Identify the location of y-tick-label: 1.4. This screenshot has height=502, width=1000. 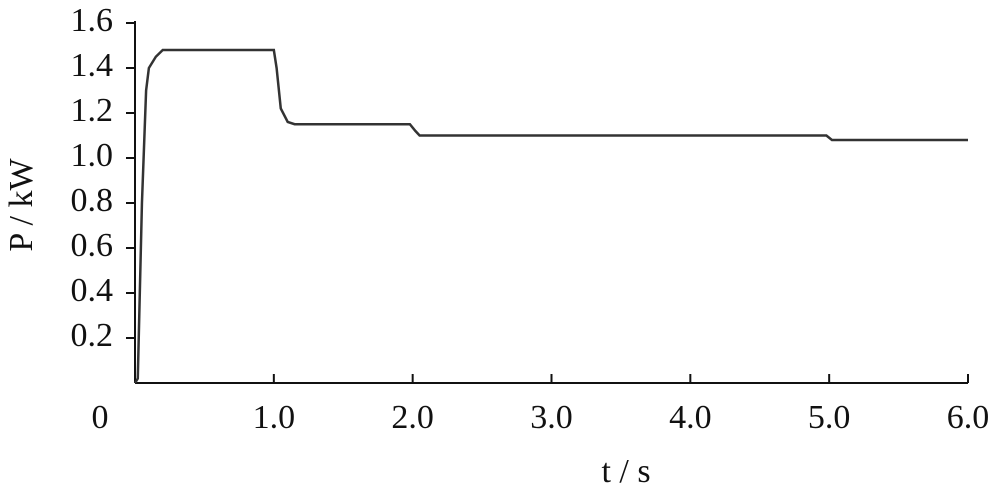
(92, 65).